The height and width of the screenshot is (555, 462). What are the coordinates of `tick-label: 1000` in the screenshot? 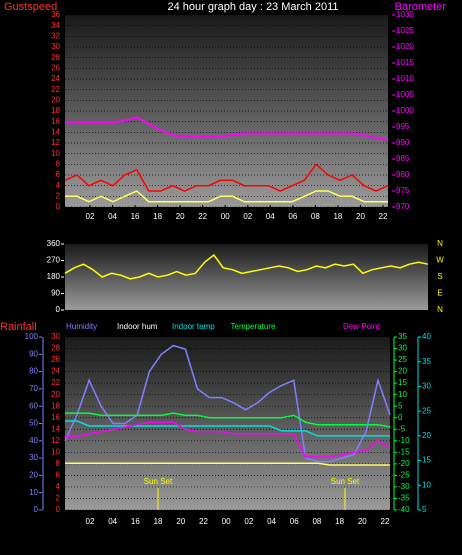 It's located at (405, 110).